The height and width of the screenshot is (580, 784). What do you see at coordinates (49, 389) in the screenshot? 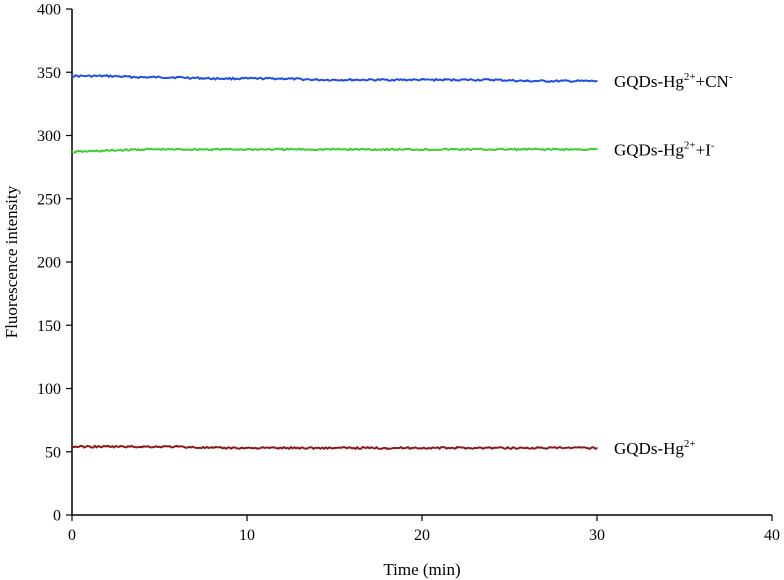
I see `y-tick-label: 100` at bounding box center [49, 389].